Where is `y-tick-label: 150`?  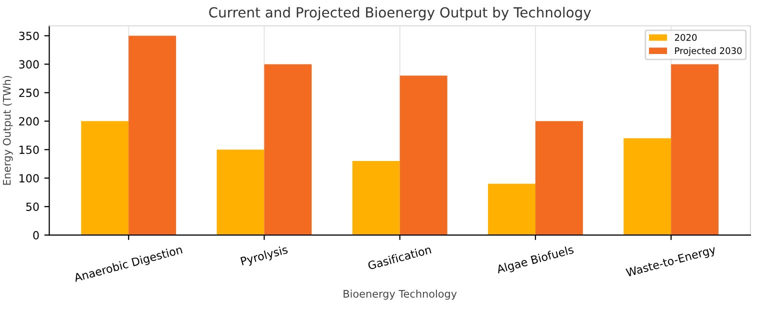
y-tick-label: 150 is located at coordinates (29, 150).